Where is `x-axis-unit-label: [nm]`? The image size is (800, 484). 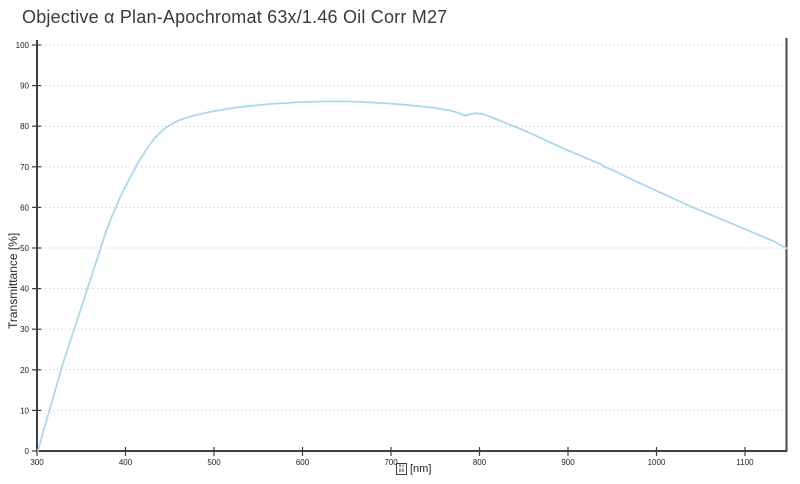 x-axis-unit-label: [nm] is located at coordinates (421, 469).